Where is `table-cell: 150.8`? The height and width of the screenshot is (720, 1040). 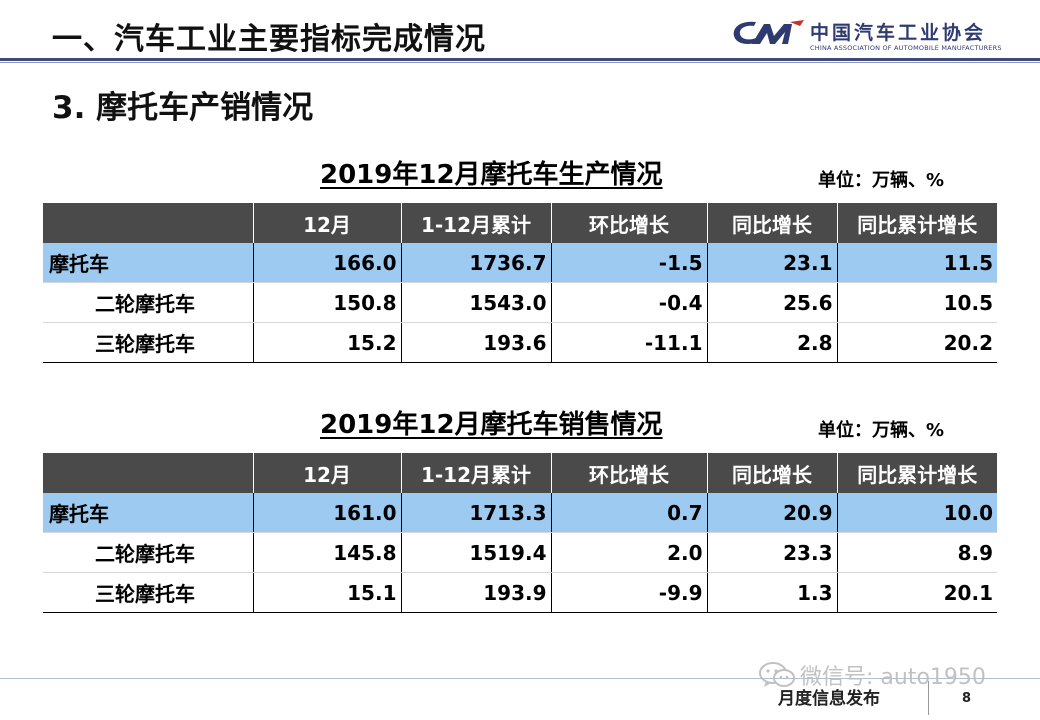 table-cell: 150.8 is located at coordinates (326, 302).